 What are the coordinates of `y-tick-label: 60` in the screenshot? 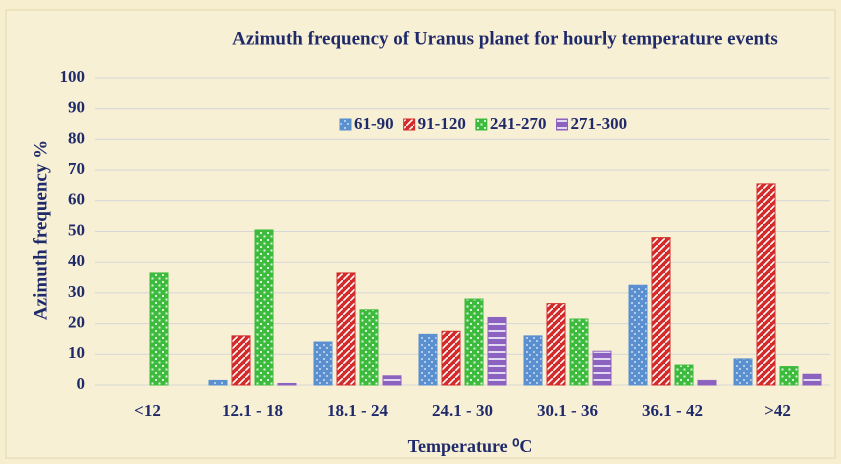 It's located at (76, 199).